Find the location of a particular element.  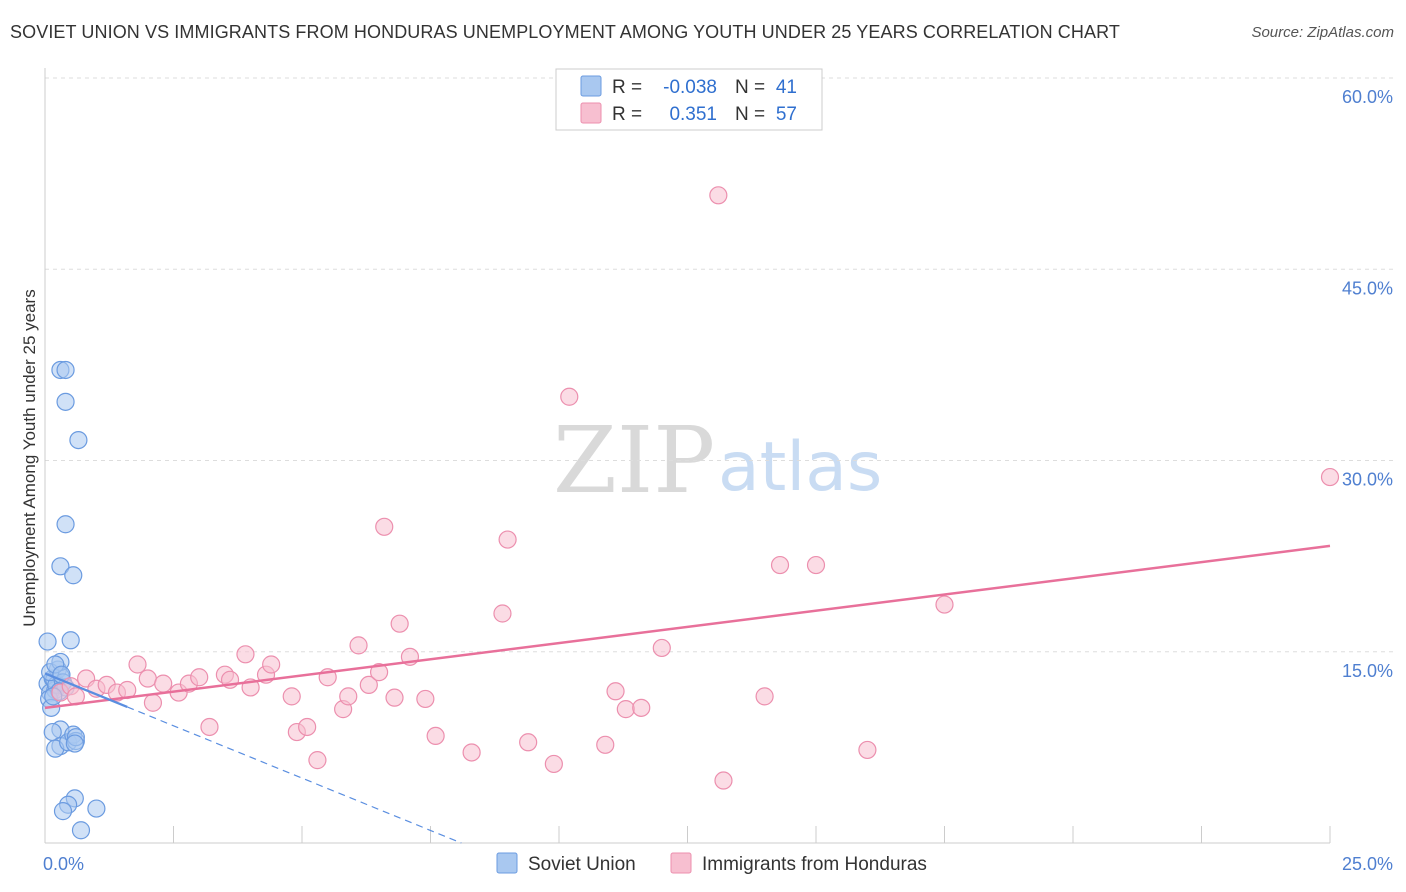

legend-soviet-n-label: N = is located at coordinates (750, 87).